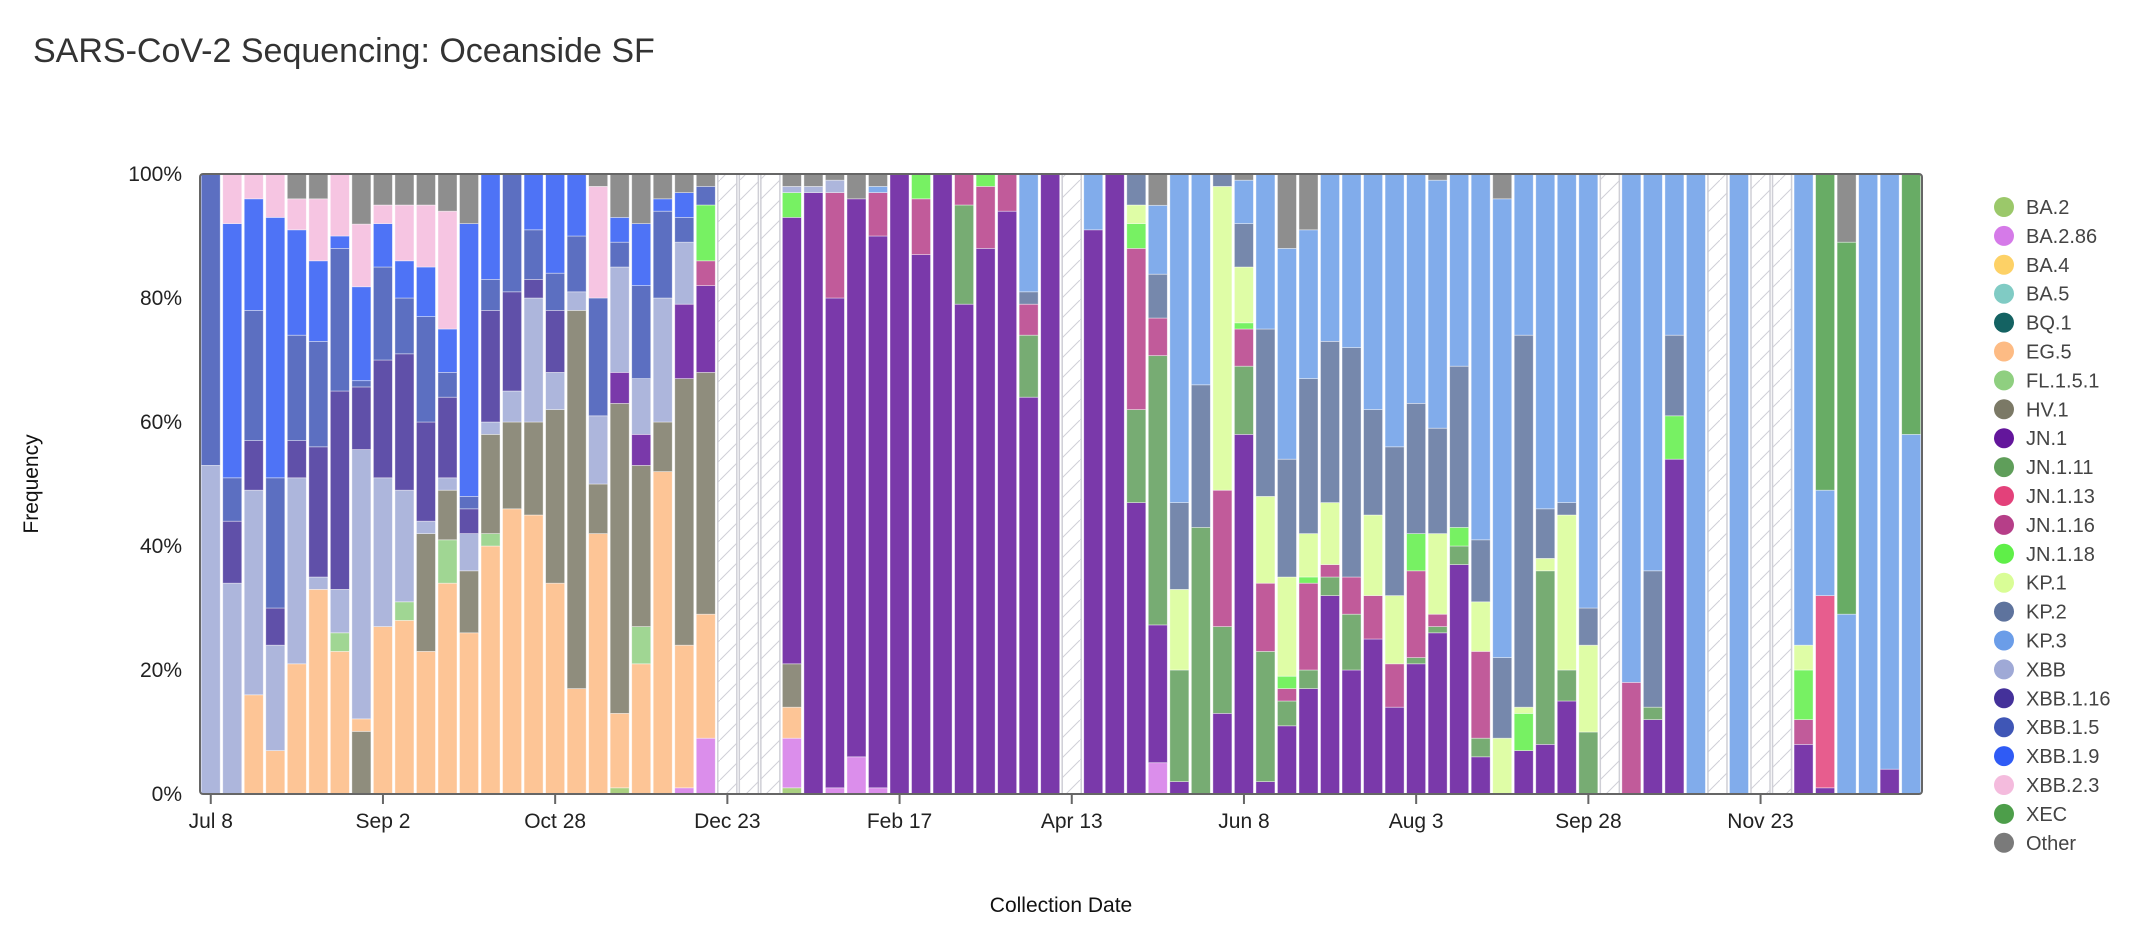 This screenshot has width=2134, height=930. I want to click on legend-item: FL.1.5.1, so click(2046, 381).